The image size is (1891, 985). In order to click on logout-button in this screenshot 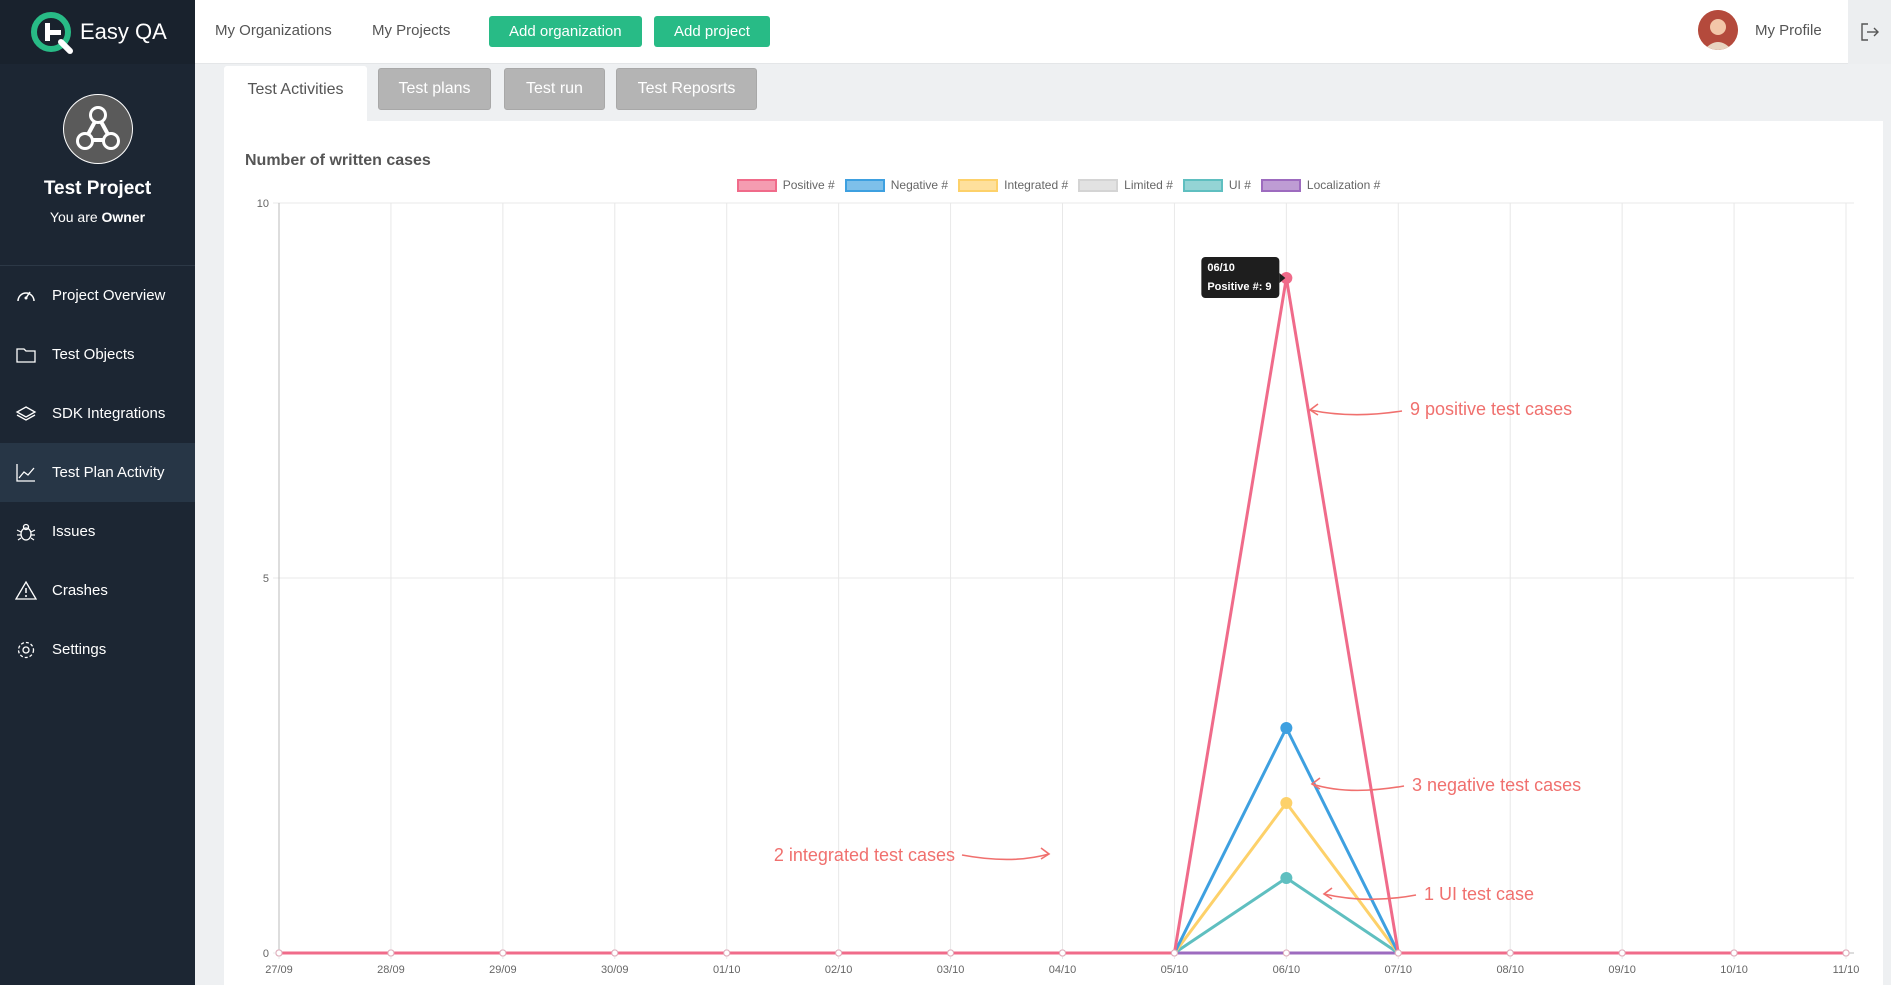, I will do `click(1869, 32)`.